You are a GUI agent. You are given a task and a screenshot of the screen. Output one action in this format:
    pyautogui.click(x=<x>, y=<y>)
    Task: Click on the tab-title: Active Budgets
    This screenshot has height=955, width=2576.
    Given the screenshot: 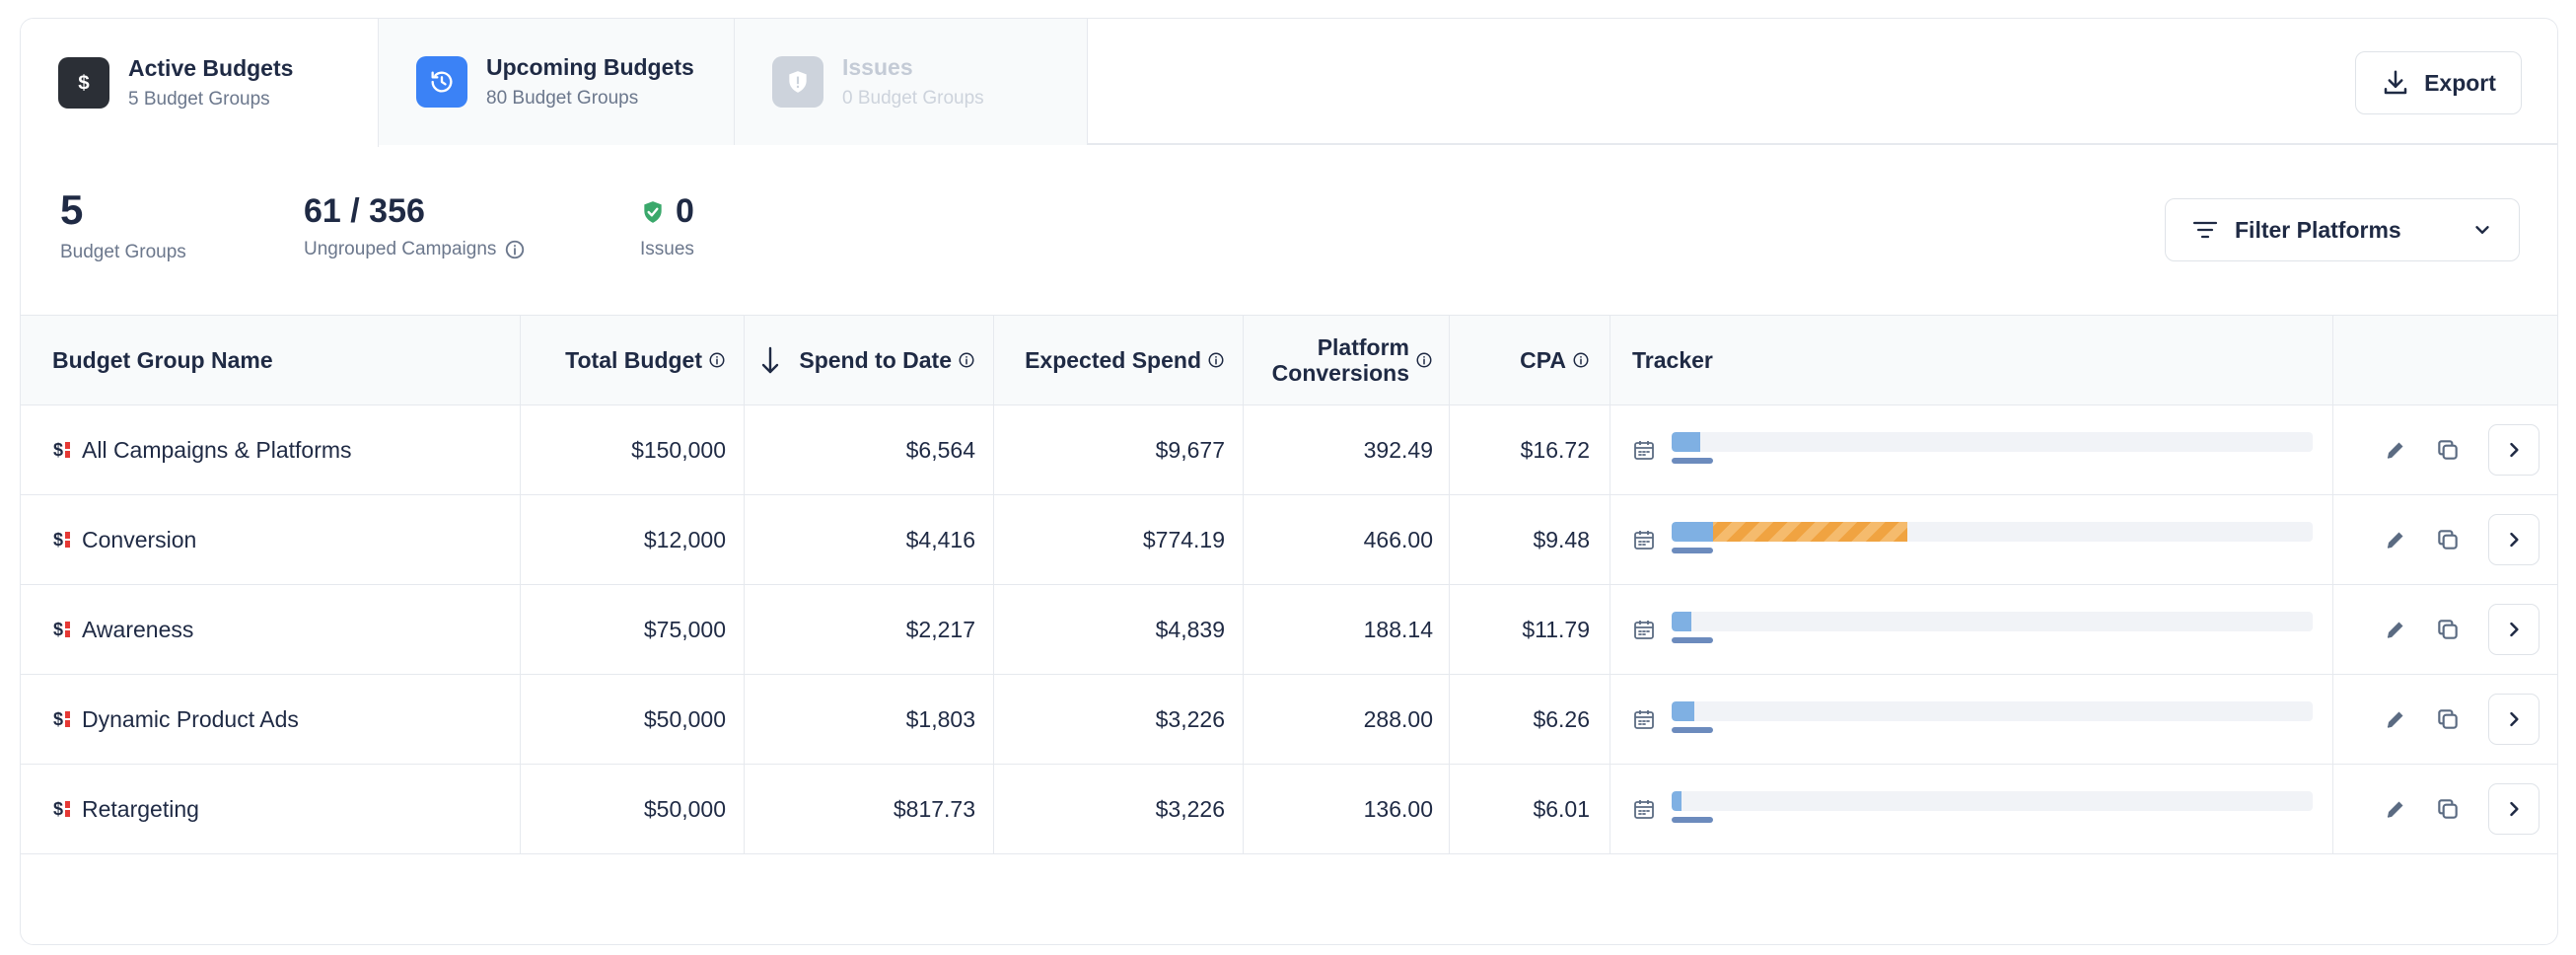 What is the action you would take?
    pyautogui.click(x=211, y=68)
    